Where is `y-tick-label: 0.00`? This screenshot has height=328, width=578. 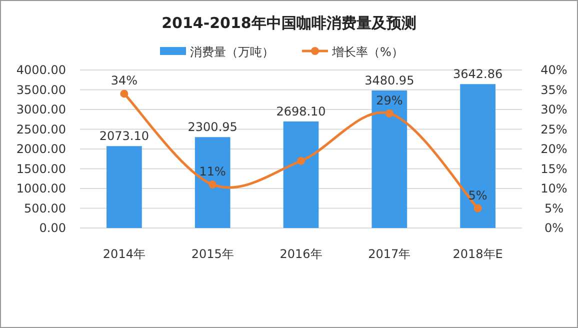
y-tick-label: 0.00 is located at coordinates (52, 228).